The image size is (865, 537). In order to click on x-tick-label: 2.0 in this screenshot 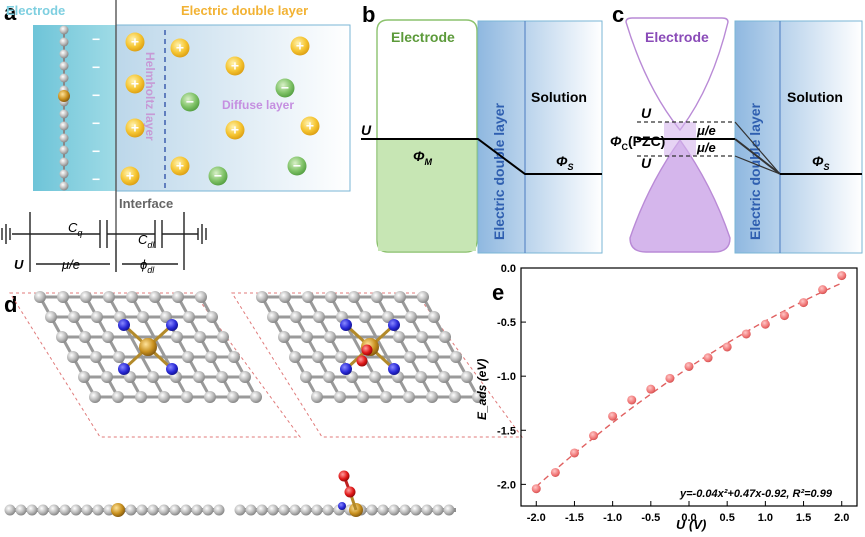, I will do `click(841, 518)`.